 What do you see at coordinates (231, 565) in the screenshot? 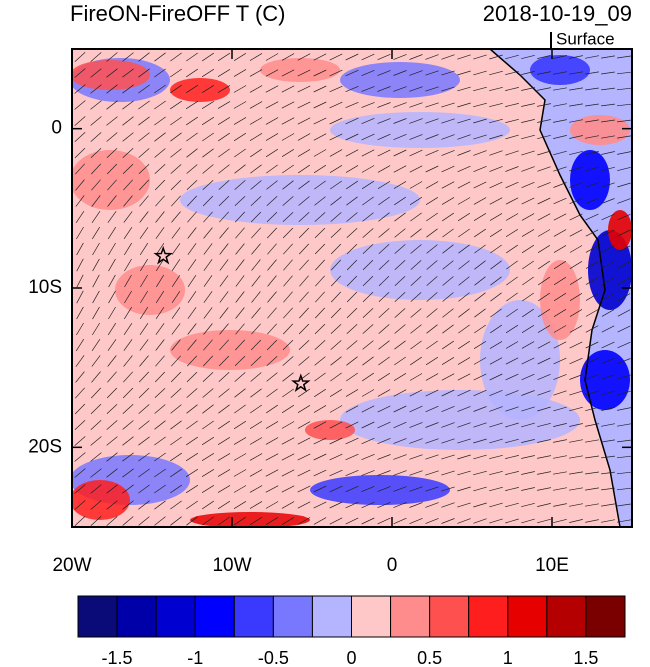
I see `x-tick-label: 10W` at bounding box center [231, 565].